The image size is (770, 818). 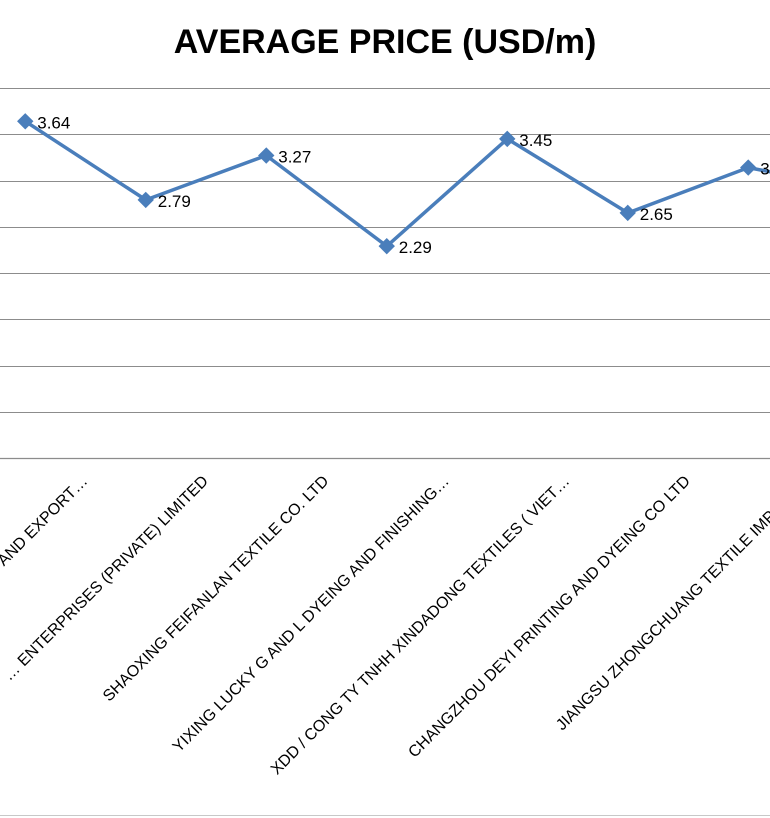 I want to click on data-label: 2.65, so click(x=656, y=214).